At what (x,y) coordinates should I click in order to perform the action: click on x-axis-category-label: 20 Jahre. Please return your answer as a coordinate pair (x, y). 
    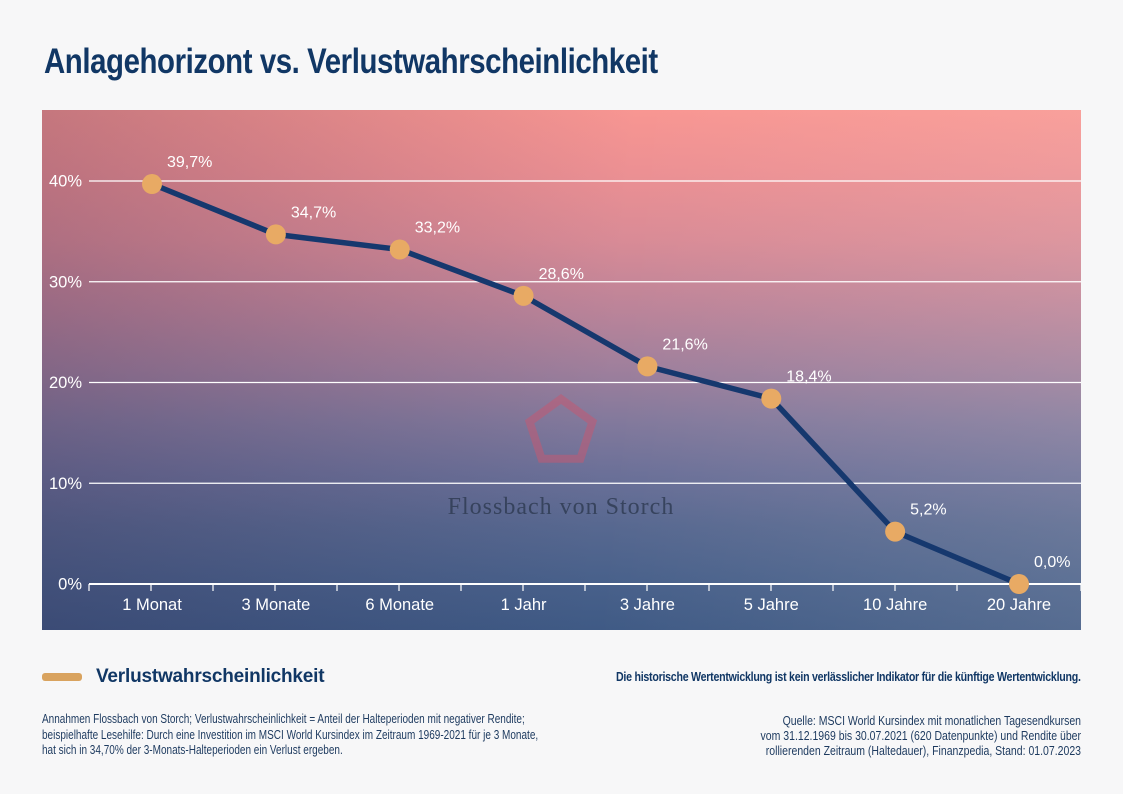
    Looking at the image, I should click on (1019, 605).